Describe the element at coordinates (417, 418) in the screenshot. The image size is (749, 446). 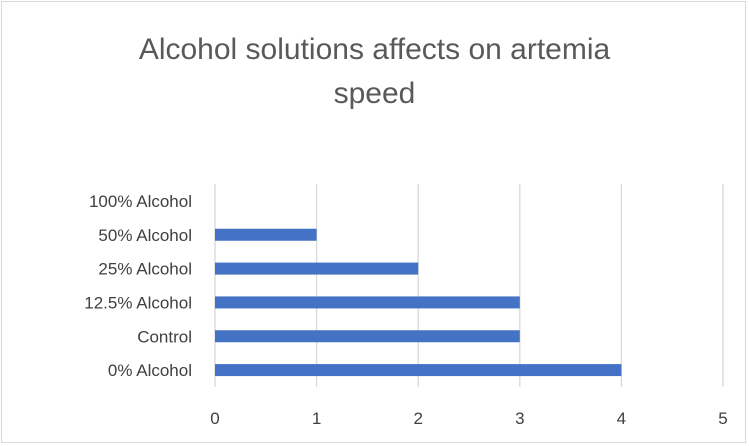
I see `x-tick-label-2: 2` at that location.